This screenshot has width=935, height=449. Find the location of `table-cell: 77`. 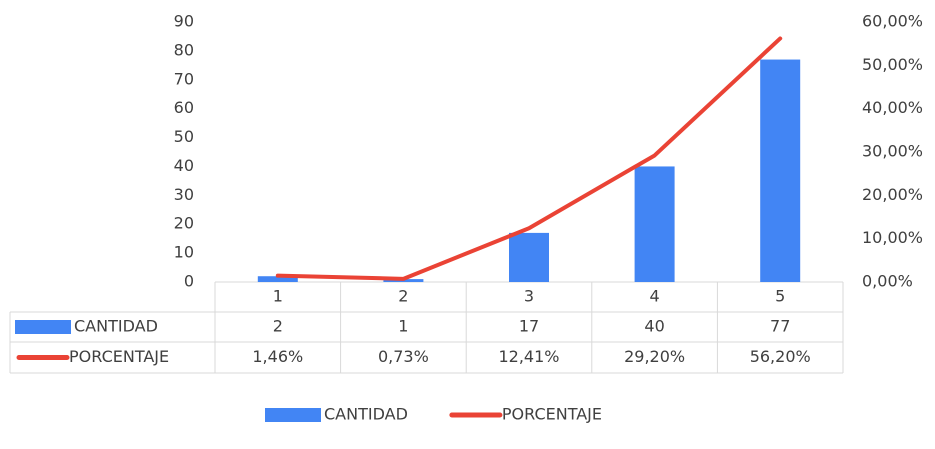

table-cell: 77 is located at coordinates (780, 326).